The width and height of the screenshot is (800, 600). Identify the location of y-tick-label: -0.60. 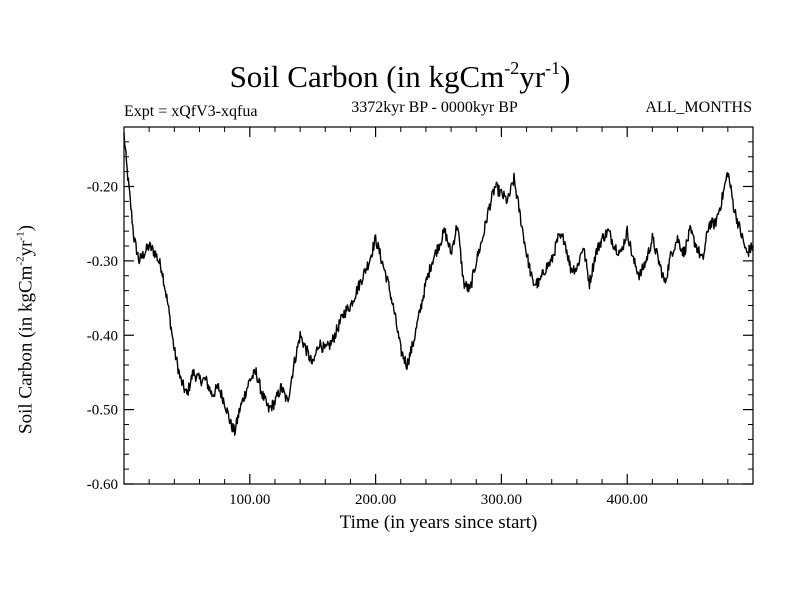
(102, 485).